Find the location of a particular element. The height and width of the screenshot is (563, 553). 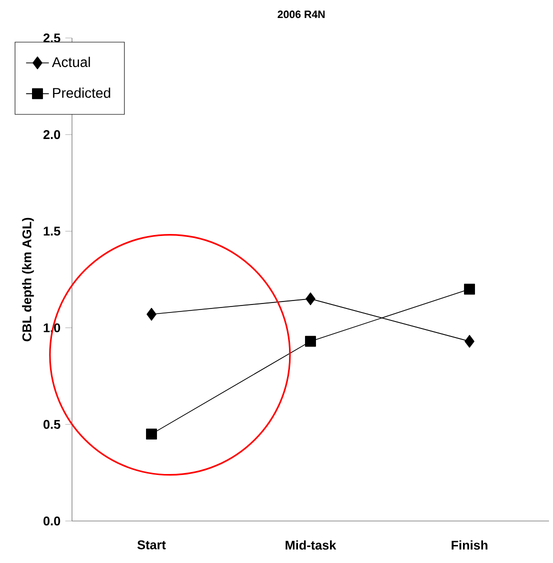

x-tick-label: Finish is located at coordinates (469, 545).